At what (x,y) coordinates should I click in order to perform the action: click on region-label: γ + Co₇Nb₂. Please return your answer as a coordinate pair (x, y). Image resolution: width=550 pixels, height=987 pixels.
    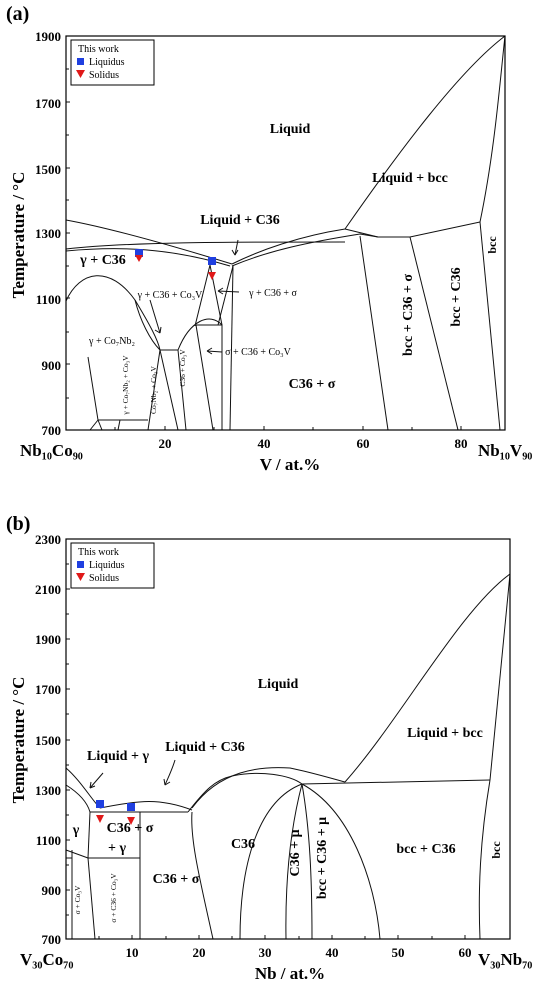
    Looking at the image, I should click on (111, 341).